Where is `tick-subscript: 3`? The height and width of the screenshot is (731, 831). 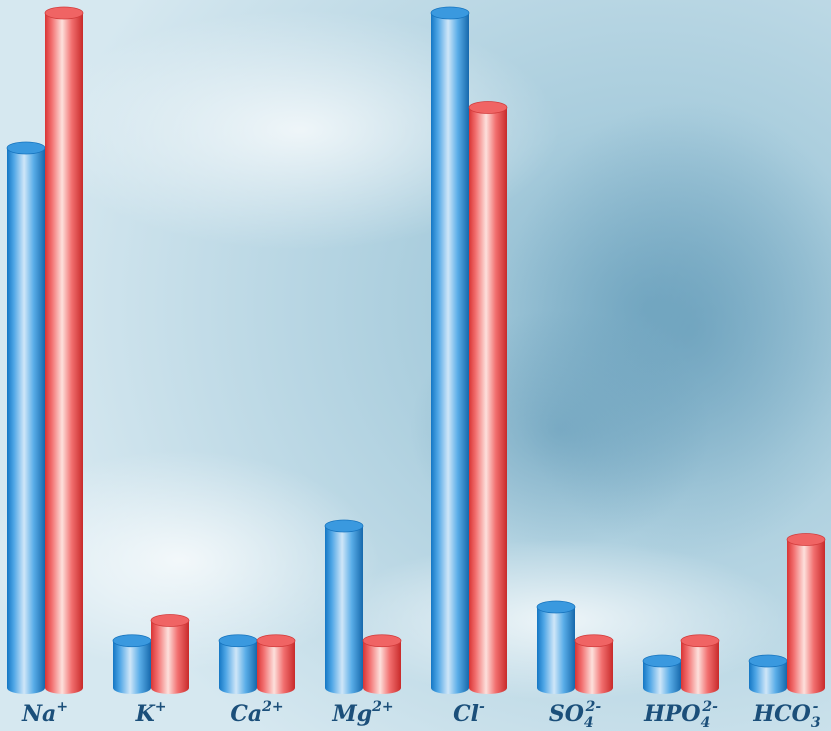 tick-subscript: 3 is located at coordinates (816, 723).